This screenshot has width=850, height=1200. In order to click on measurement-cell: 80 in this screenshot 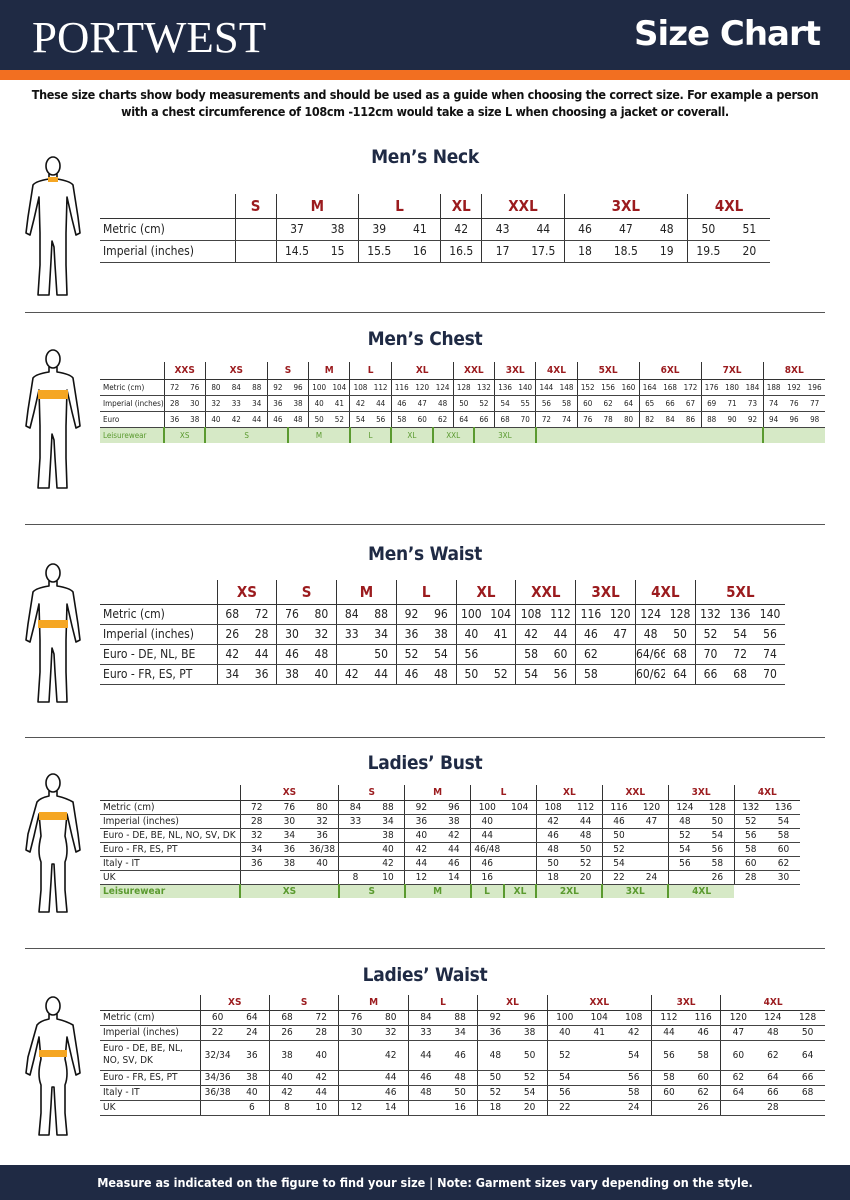, I will do `click(321, 614)`.